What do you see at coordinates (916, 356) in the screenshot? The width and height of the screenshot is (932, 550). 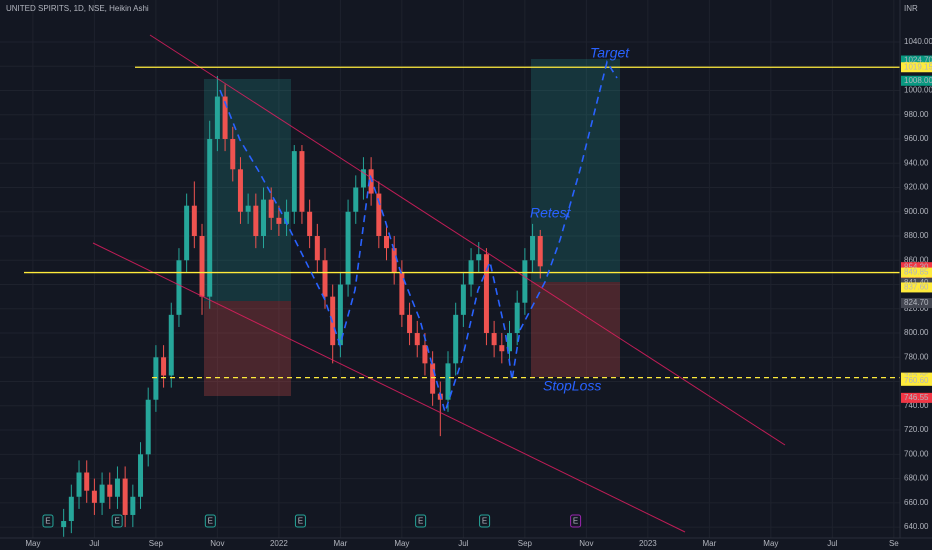 I see `y-tick-label: 780.00` at bounding box center [916, 356].